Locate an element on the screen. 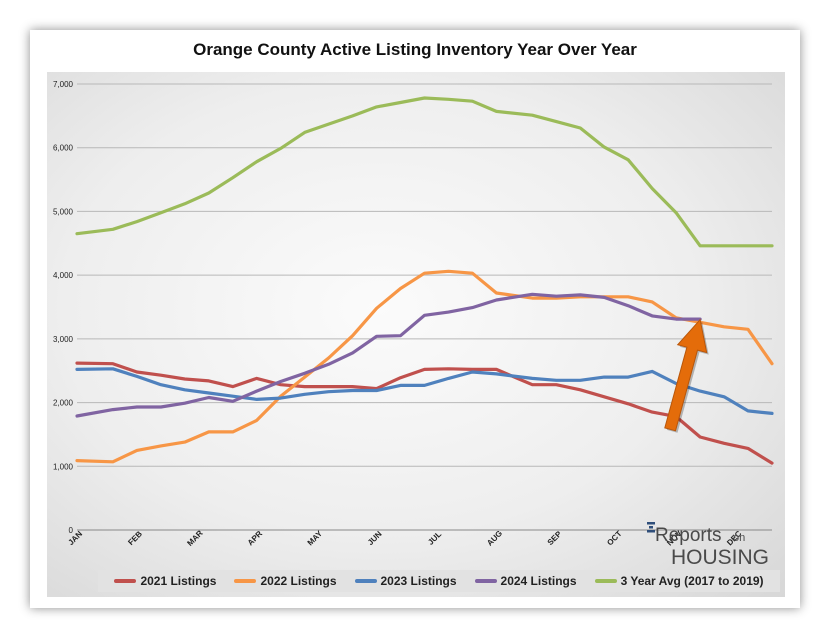 The height and width of the screenshot is (640, 832). x-tick-label: MAR is located at coordinates (194, 537).